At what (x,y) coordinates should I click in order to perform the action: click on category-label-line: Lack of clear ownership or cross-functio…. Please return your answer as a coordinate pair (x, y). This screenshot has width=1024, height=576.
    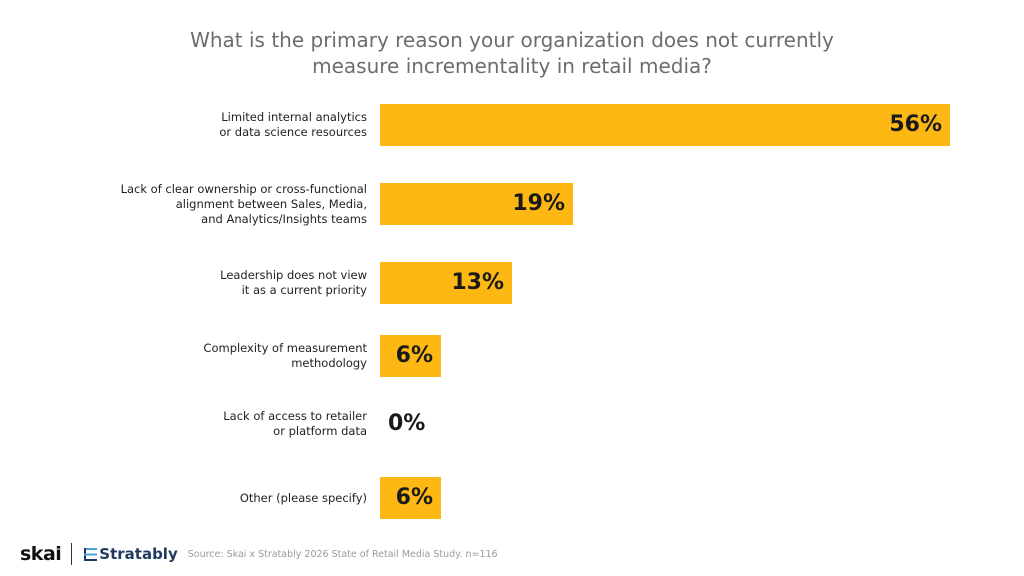
    Looking at the image, I should click on (243, 188).